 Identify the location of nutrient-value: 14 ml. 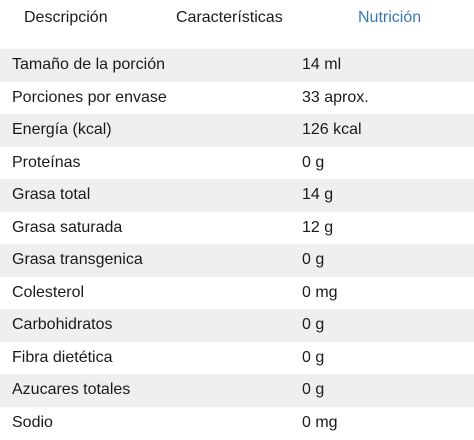
(322, 64).